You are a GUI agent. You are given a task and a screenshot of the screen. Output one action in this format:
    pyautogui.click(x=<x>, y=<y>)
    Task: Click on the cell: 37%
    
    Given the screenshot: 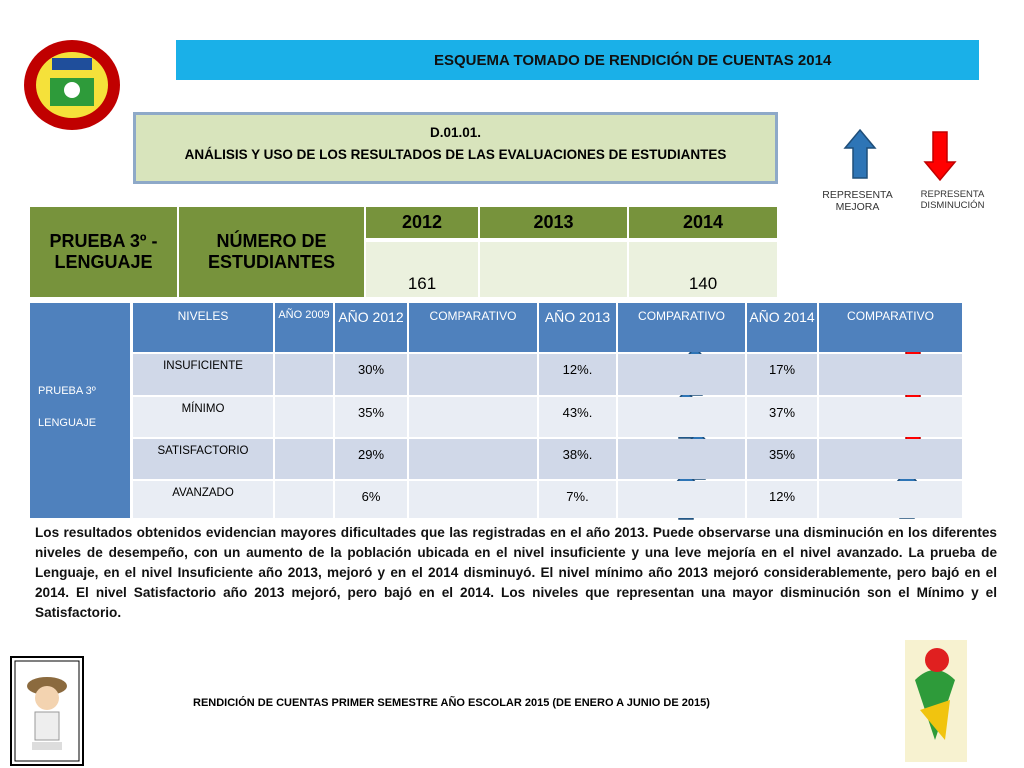 What is the action you would take?
    pyautogui.click(x=782, y=417)
    